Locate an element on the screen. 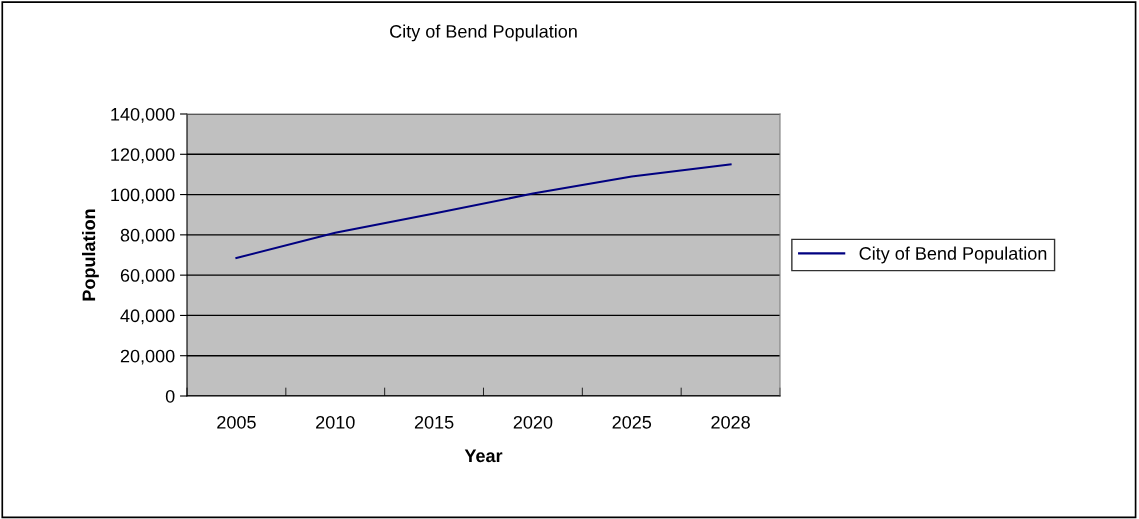 The height and width of the screenshot is (519, 1139). y-tick-label: 80,000 is located at coordinates (147, 236).